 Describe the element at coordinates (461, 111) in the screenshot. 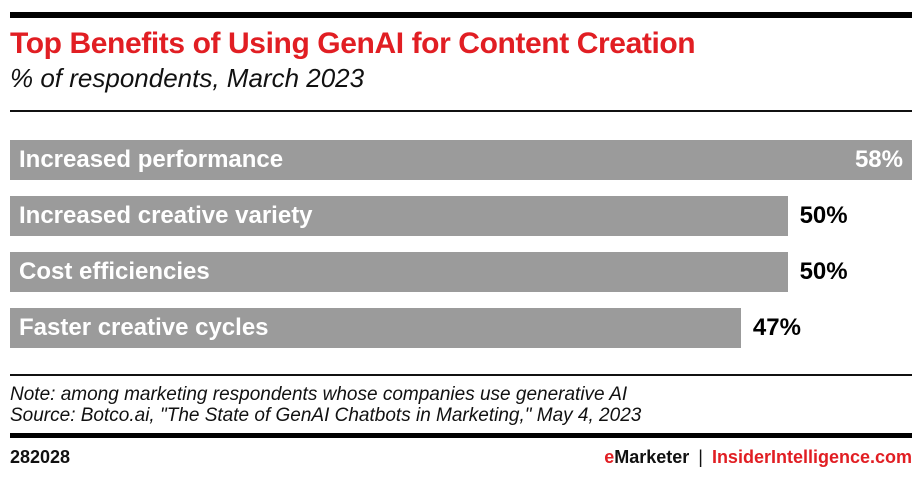

I see `title-divider` at that location.